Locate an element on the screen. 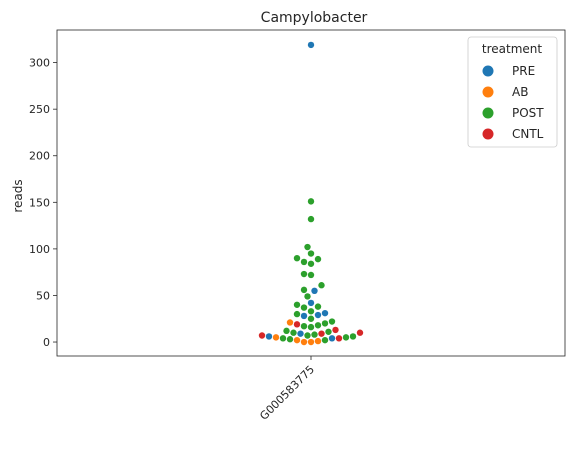  legend-marker-pre is located at coordinates (488, 71).